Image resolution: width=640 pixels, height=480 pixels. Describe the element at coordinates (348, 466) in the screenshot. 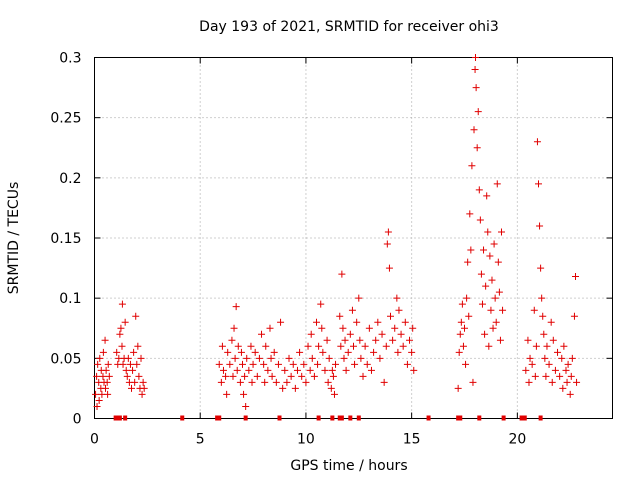

I see `x-axis-label: GPS time / hours` at that location.